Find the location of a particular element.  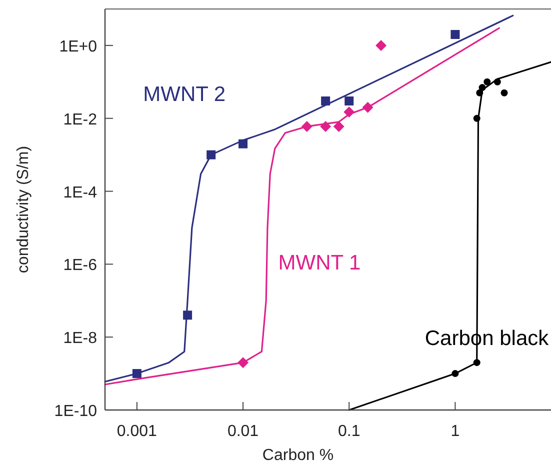

x-tick-label: 0.001 is located at coordinates (137, 431).